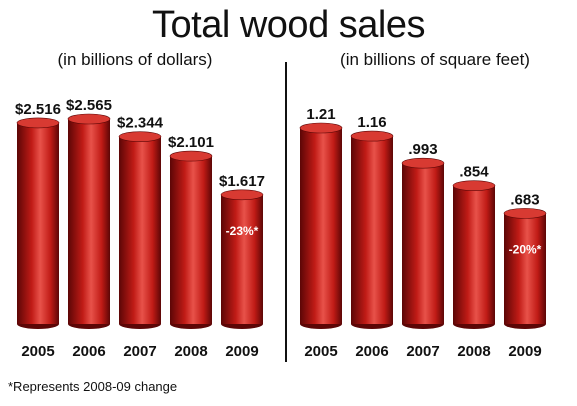  I want to click on left-chart-subtitle: (in billions of dollars), so click(135, 59).